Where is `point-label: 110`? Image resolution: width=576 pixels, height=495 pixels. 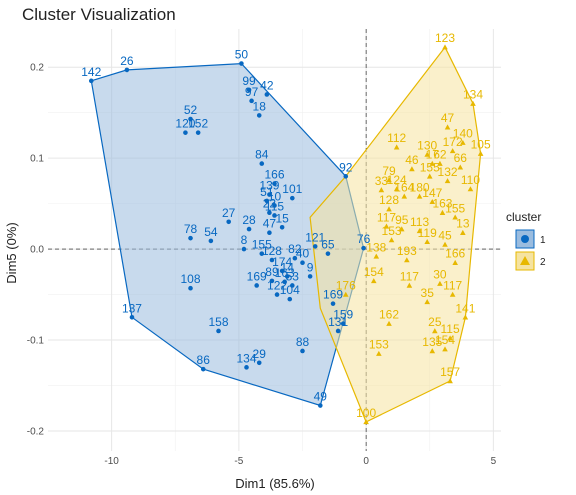
point-label: 110 is located at coordinates (470, 180).